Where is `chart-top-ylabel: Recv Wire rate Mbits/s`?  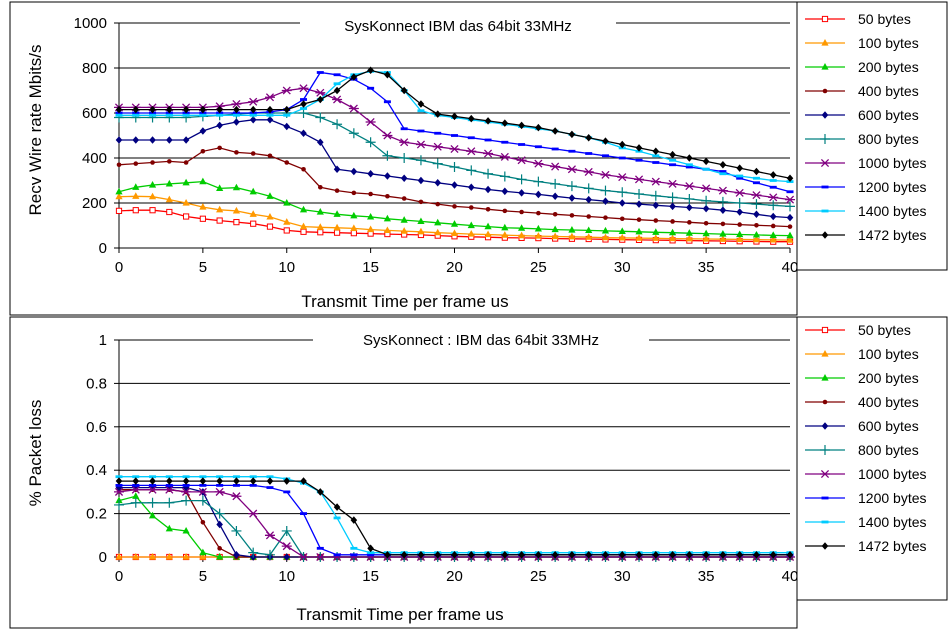 chart-top-ylabel: Recv Wire rate Mbits/s is located at coordinates (35, 130).